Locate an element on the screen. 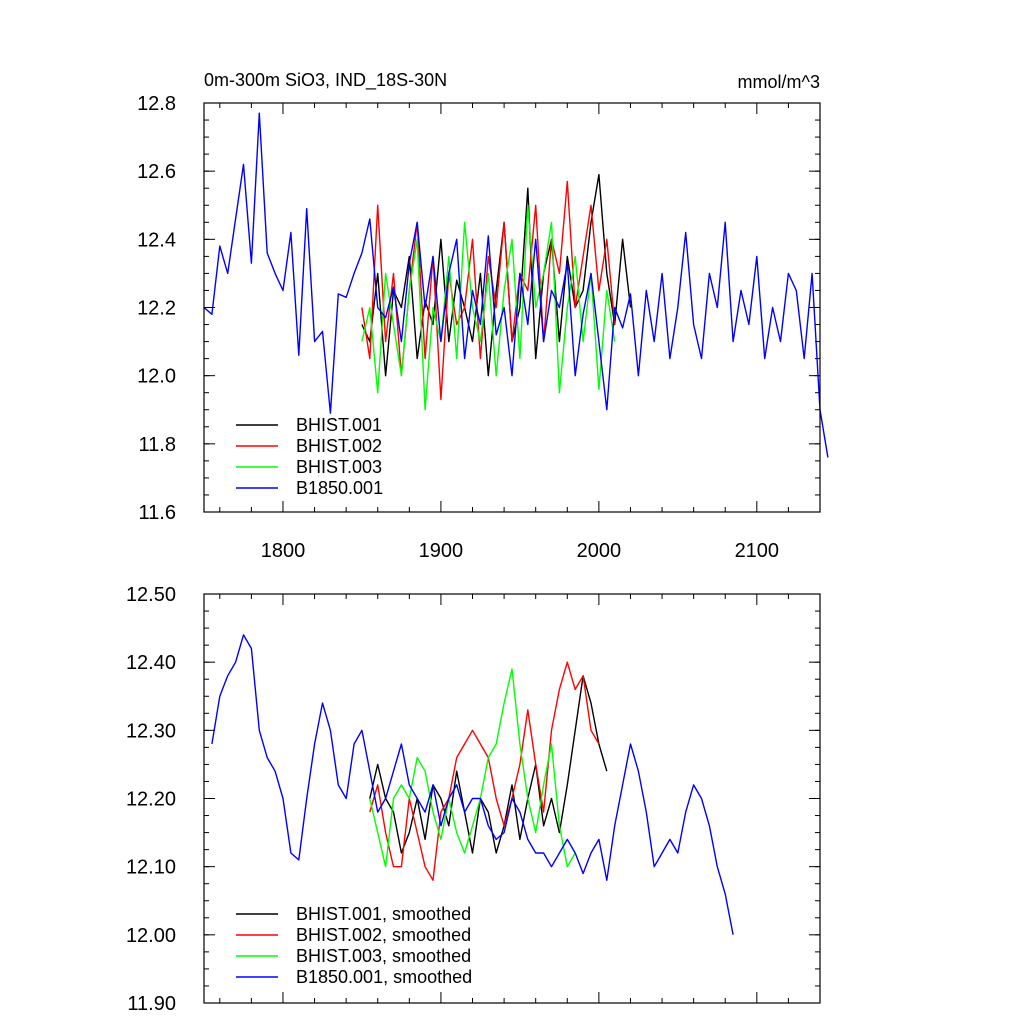  y-tick-label: 11.6 is located at coordinates (157, 513).